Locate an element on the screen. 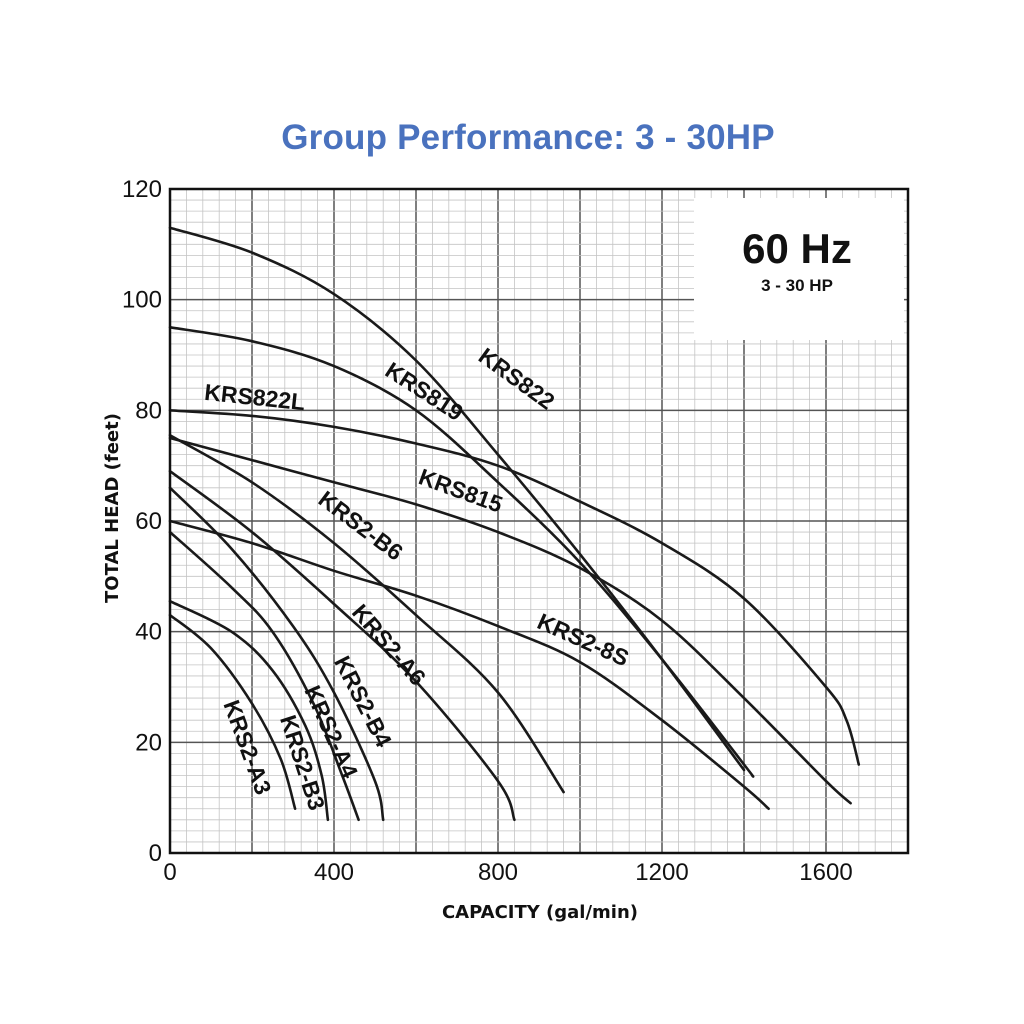 Image resolution: width=1024 pixels, height=1024 pixels. curve-krs2-a3 is located at coordinates (232, 711).